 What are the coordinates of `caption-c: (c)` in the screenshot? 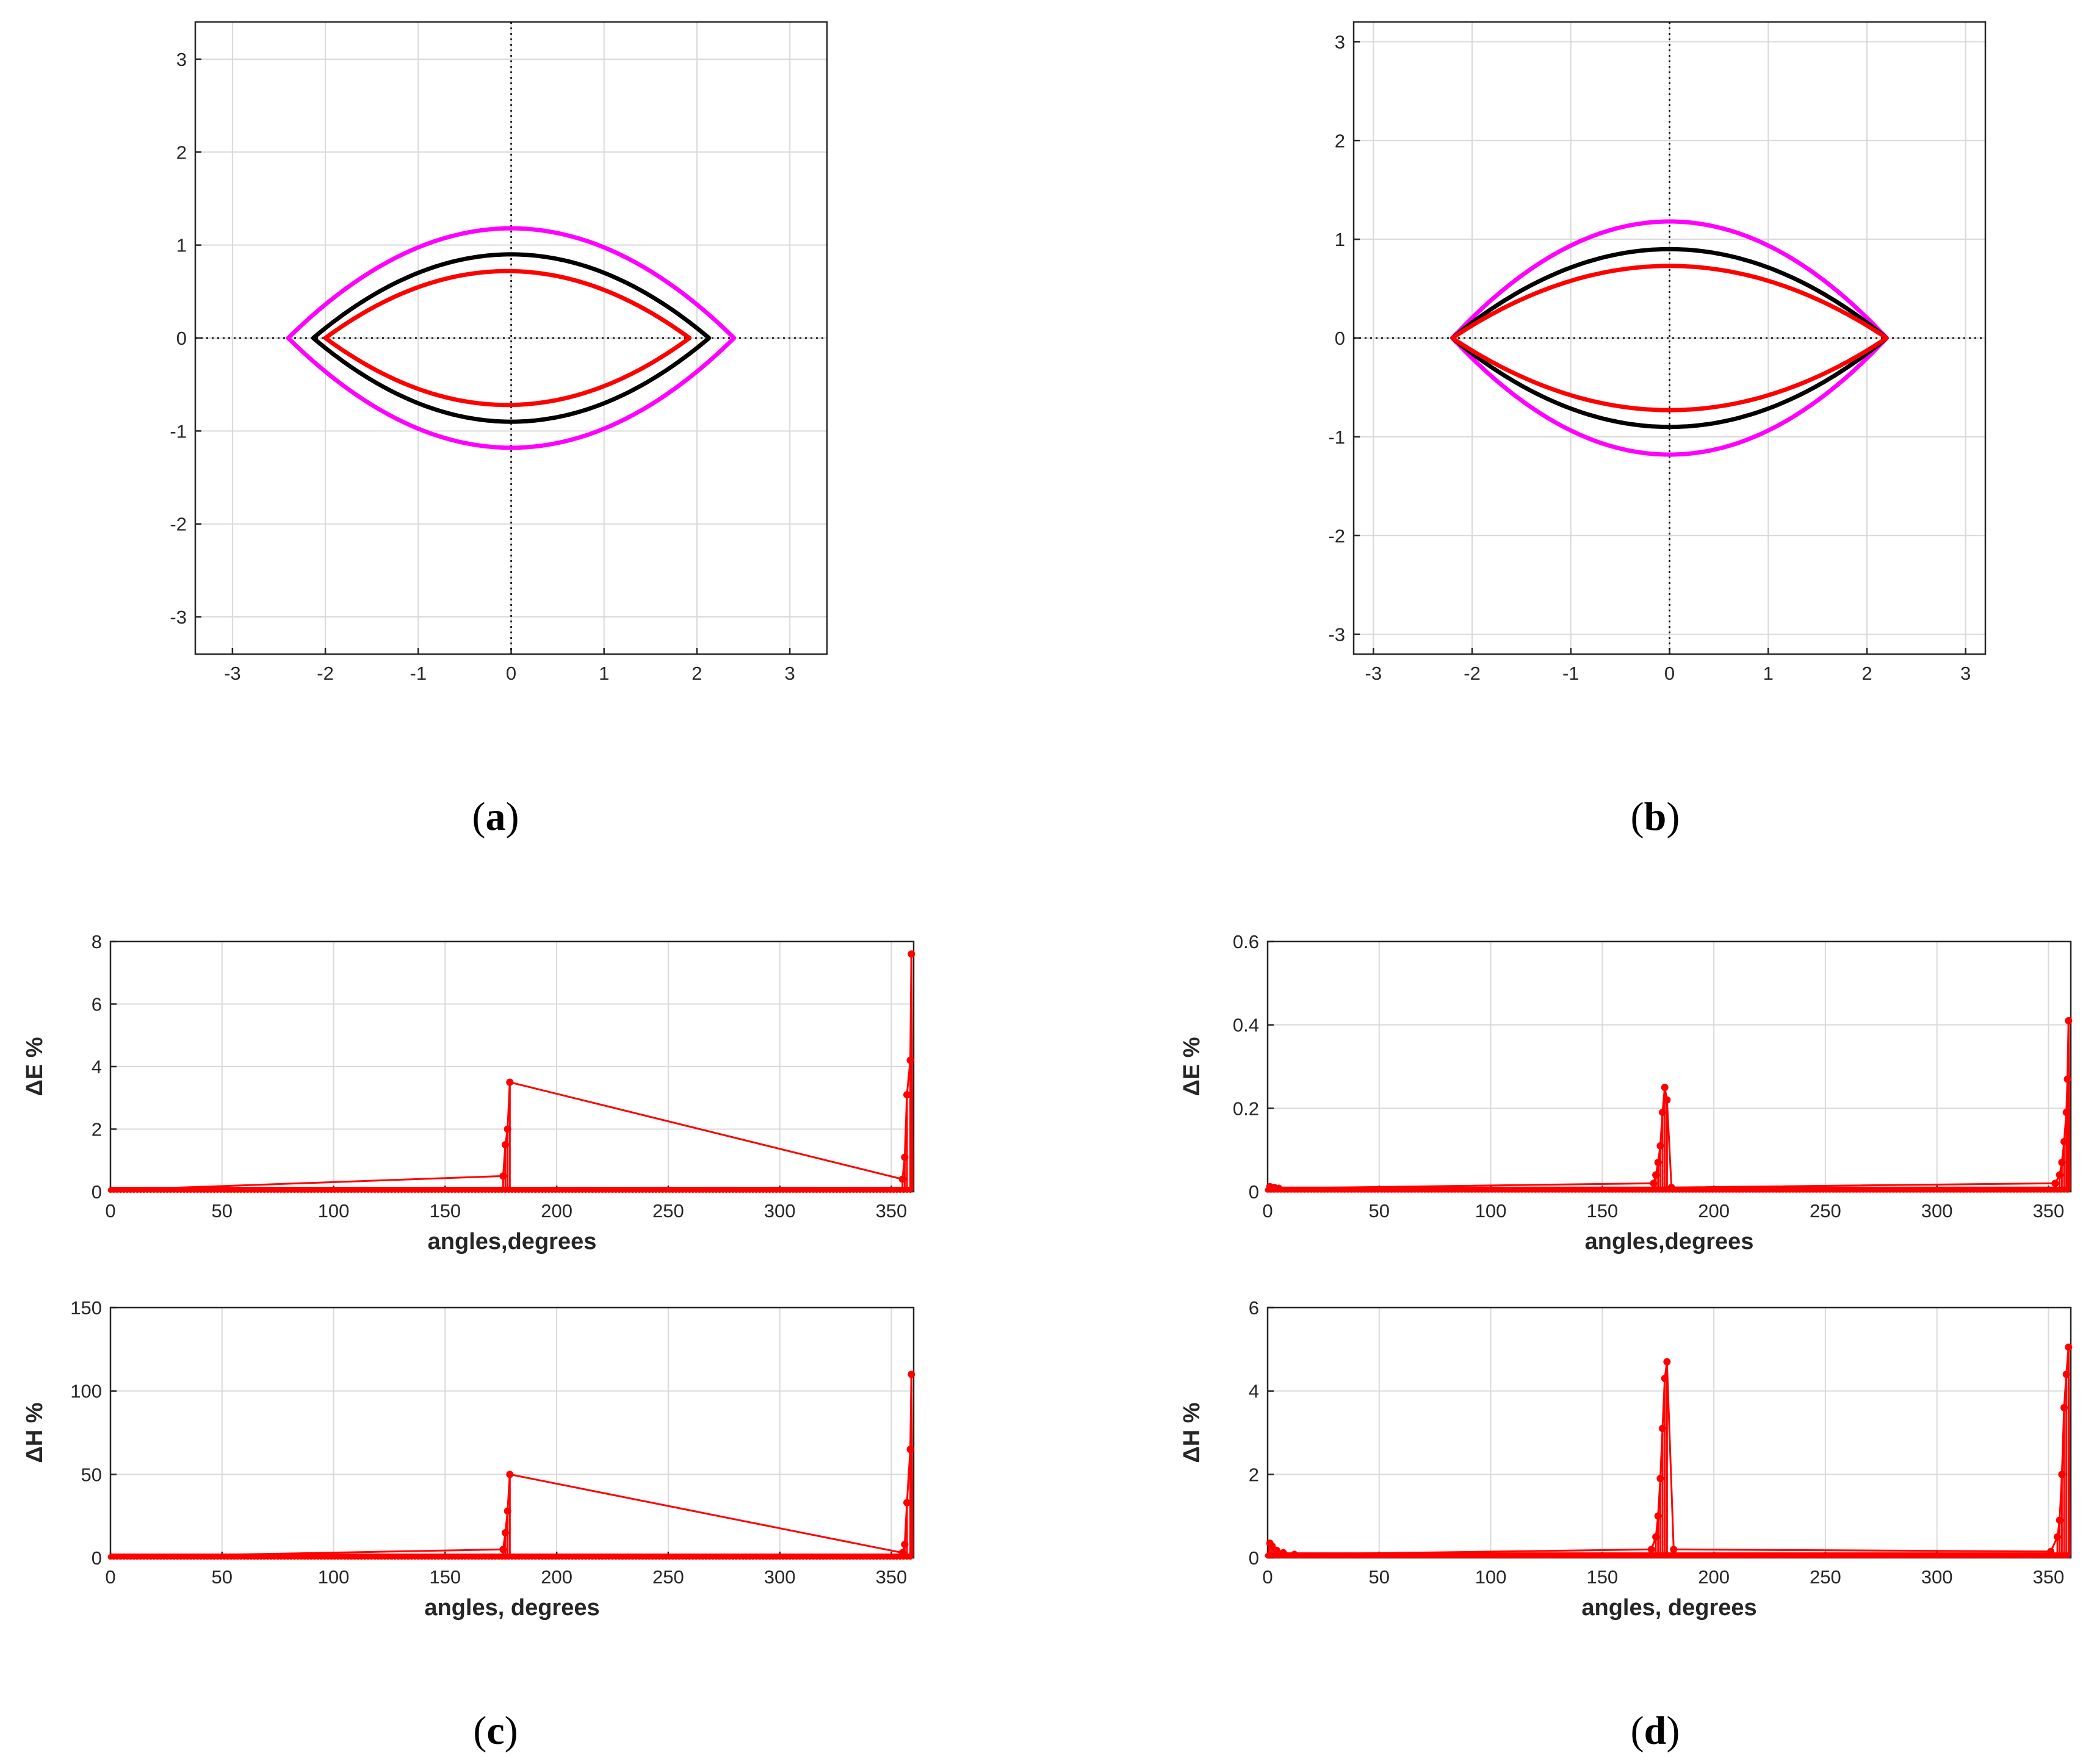 It's located at (496, 1730).